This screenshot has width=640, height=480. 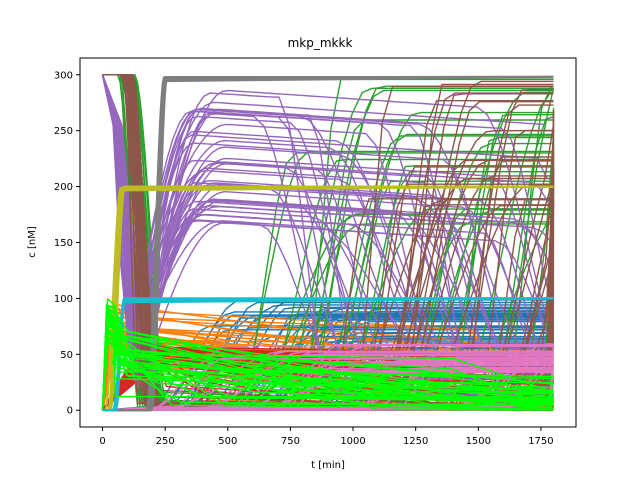 What do you see at coordinates (63, 131) in the screenshot?
I see `y-tick-label: 250` at bounding box center [63, 131].